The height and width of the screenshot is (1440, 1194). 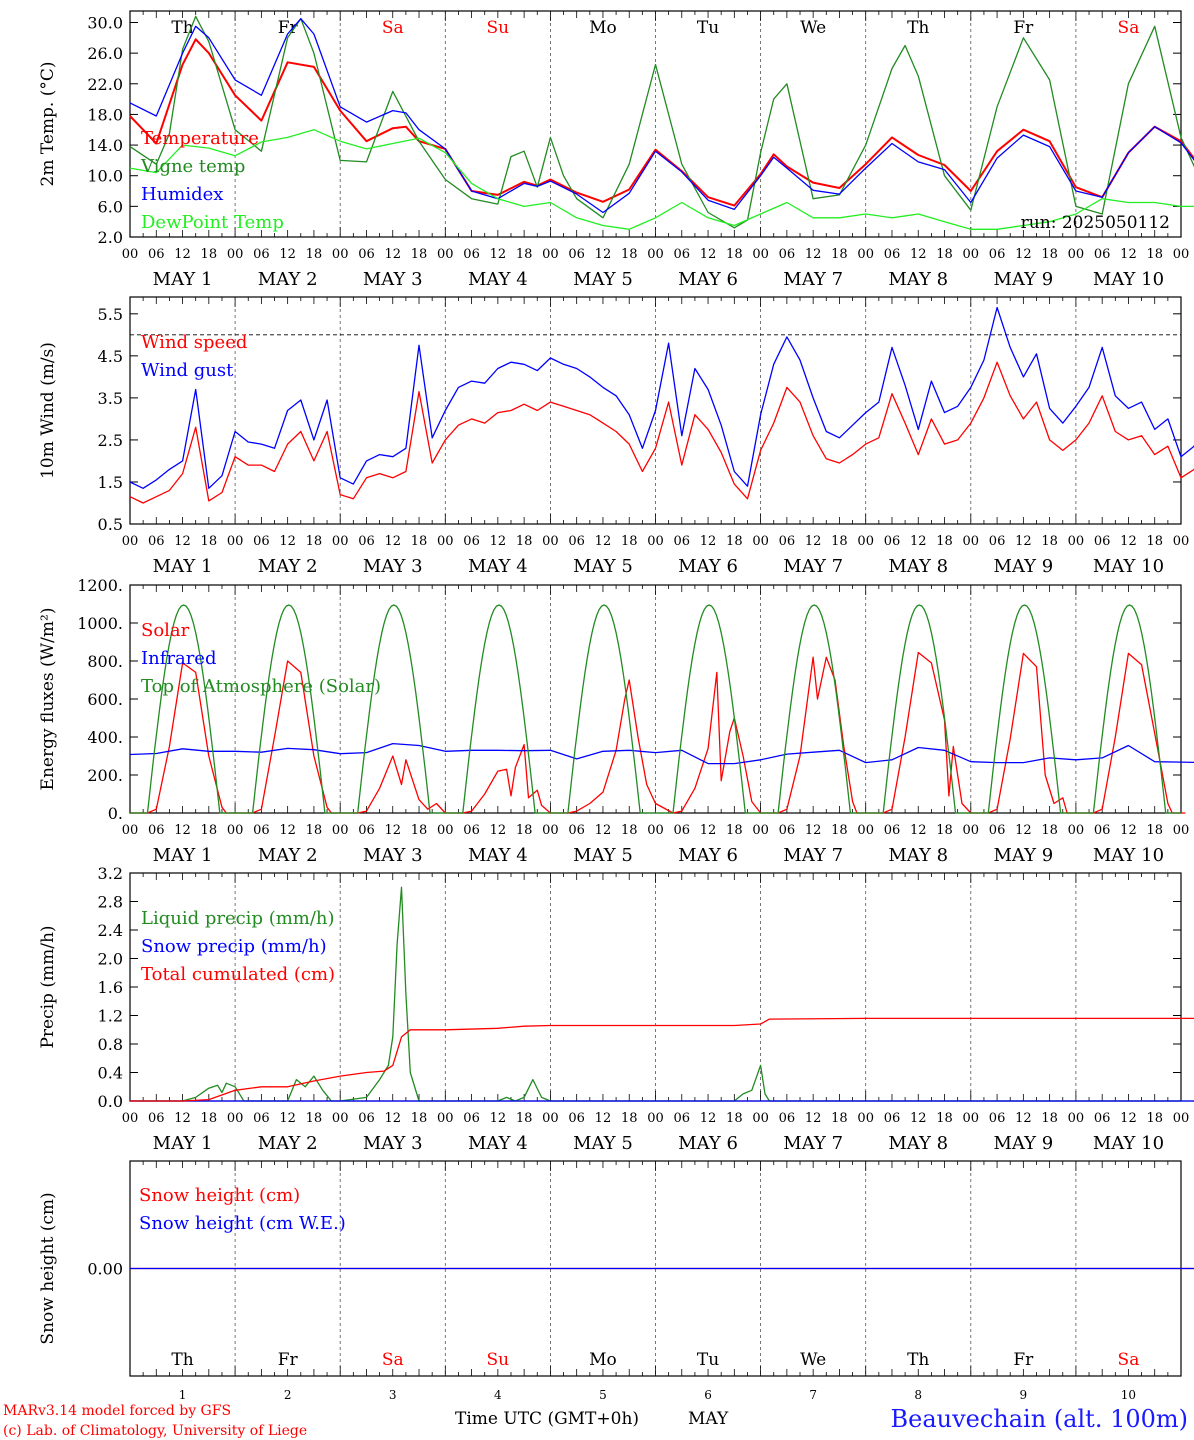 I want to click on credit-model: MARv3.14 model forced by GFS, so click(x=117, y=1411).